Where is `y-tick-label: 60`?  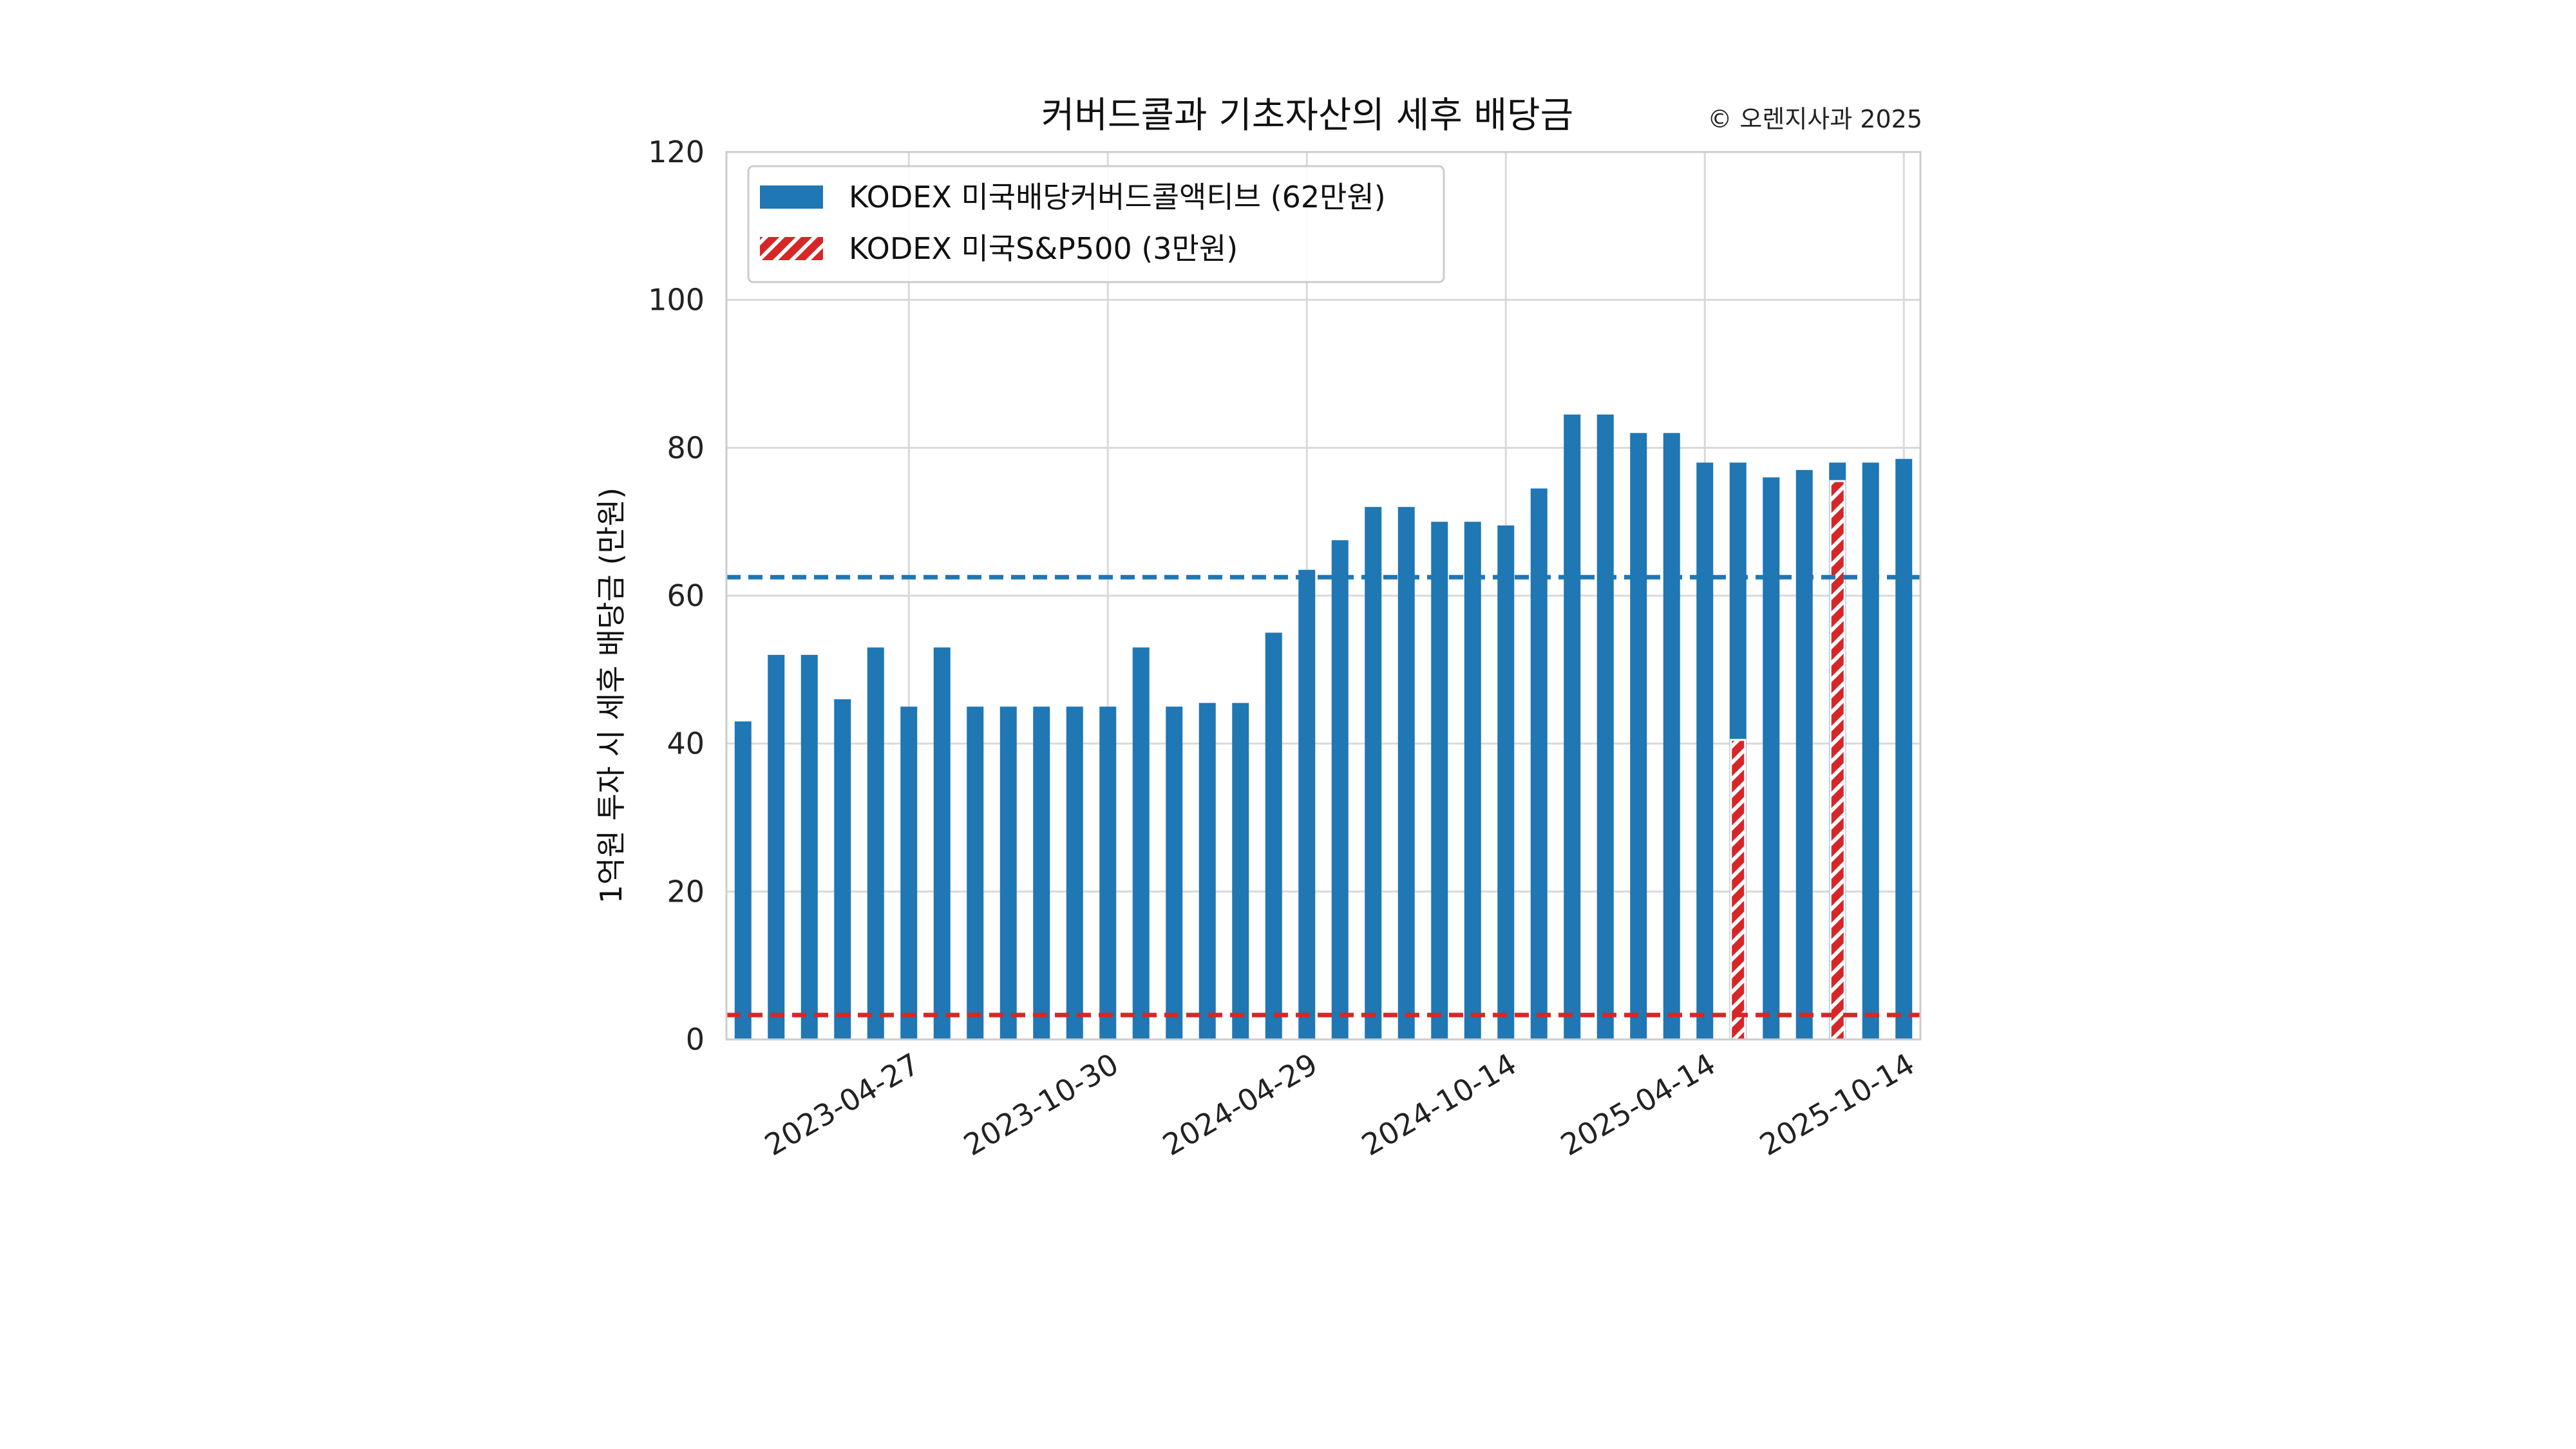
y-tick-label: 60 is located at coordinates (686, 595).